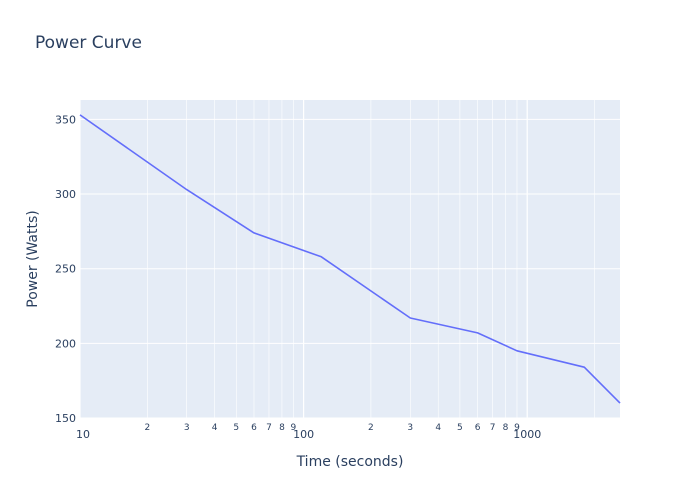 The width and height of the screenshot is (700, 500). I want to click on x-tick-label: 100, so click(303, 434).